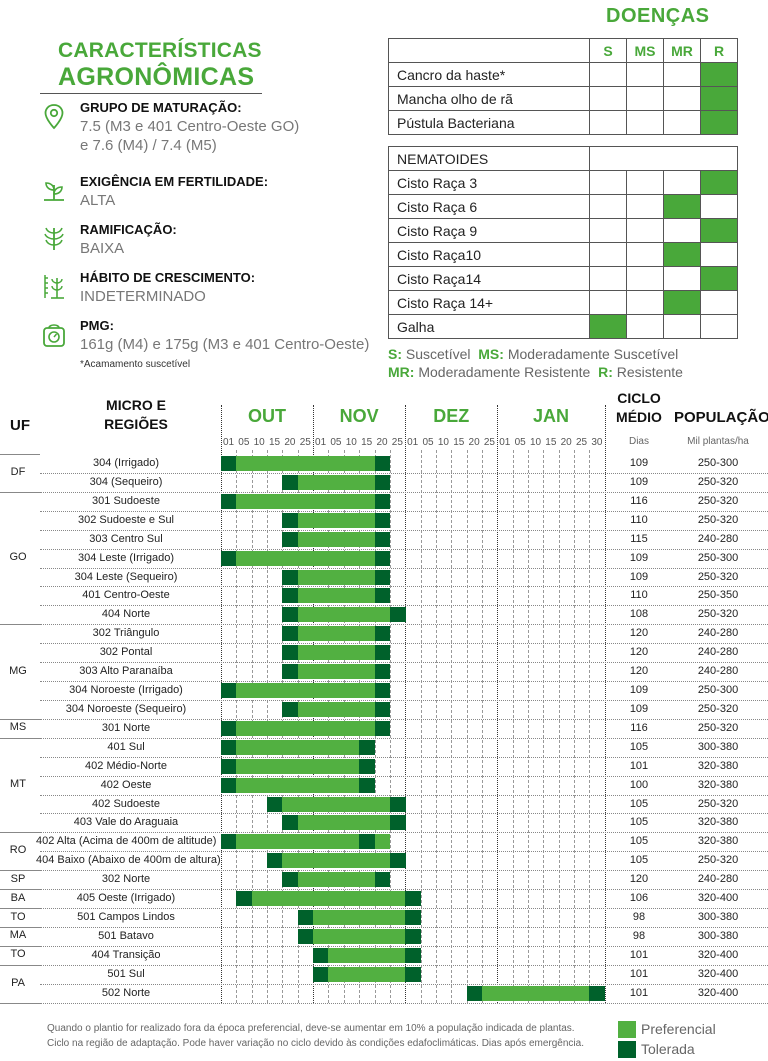  Describe the element at coordinates (18, 727) in the screenshot. I see `uf-label: MS` at that location.